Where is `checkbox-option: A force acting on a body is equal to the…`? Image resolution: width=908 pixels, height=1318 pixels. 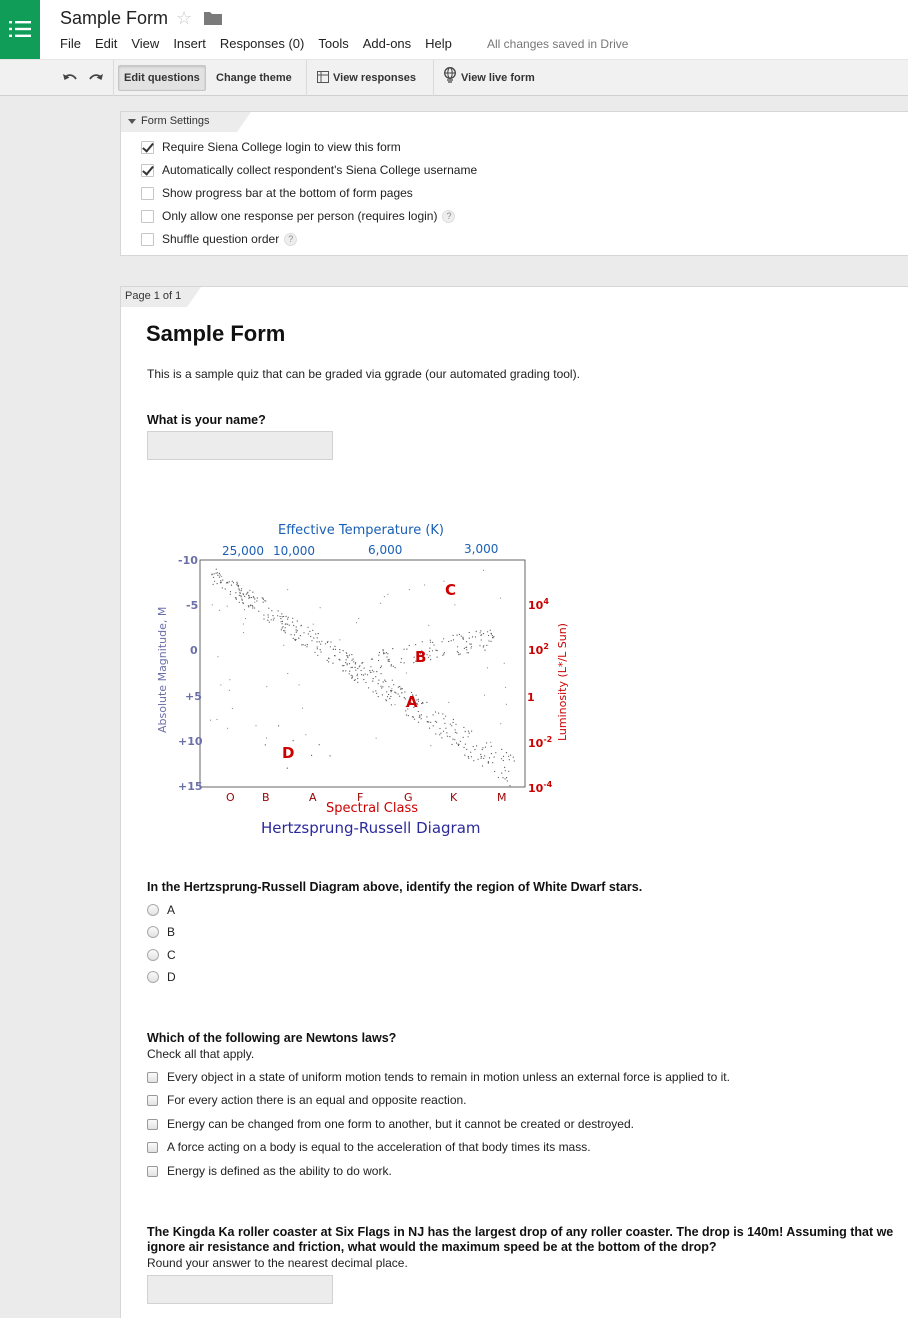 checkbox-option: A force acting on a body is equal to the… is located at coordinates (369, 1147).